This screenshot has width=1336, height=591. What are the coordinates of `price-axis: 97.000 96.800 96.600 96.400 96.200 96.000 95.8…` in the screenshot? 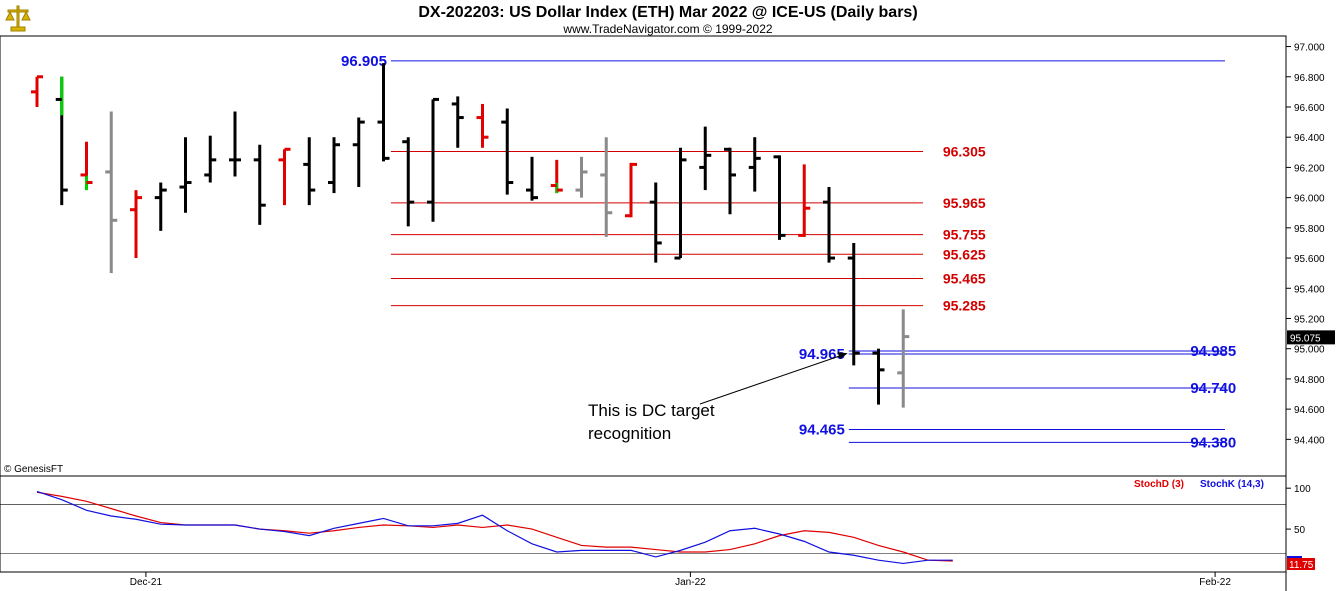 It's located at (1310, 244).